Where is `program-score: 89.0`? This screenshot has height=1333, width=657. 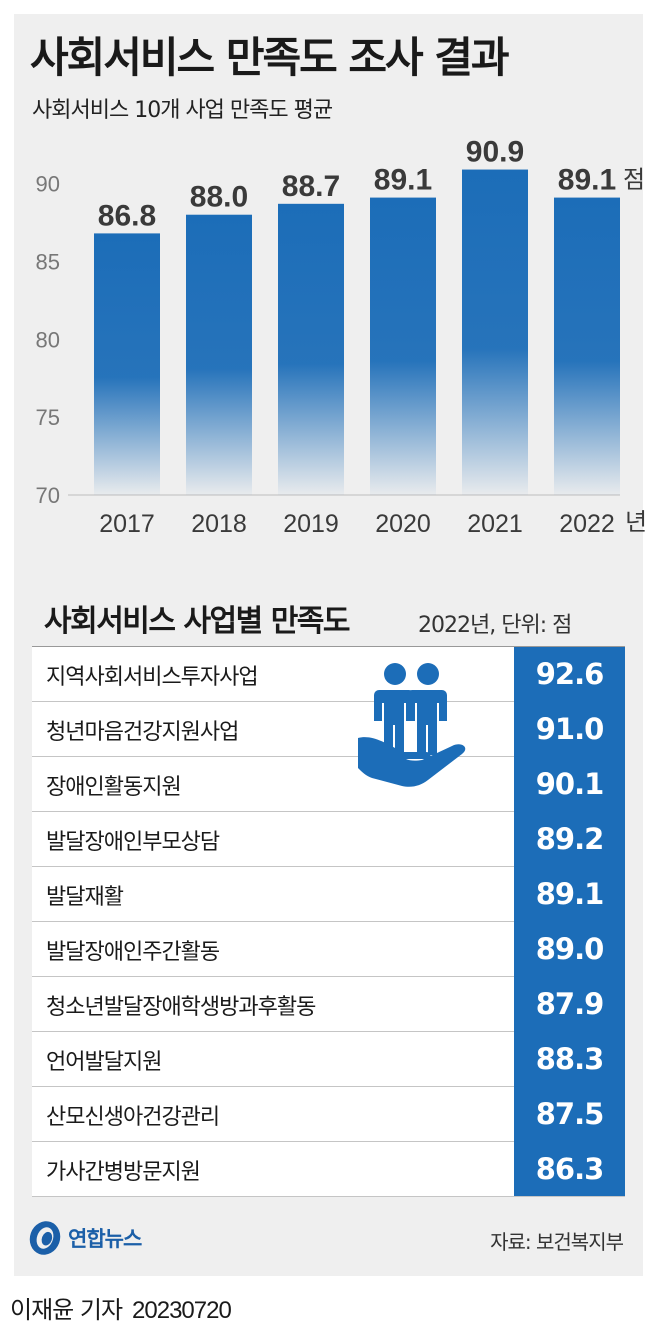 program-score: 89.0 is located at coordinates (569, 949).